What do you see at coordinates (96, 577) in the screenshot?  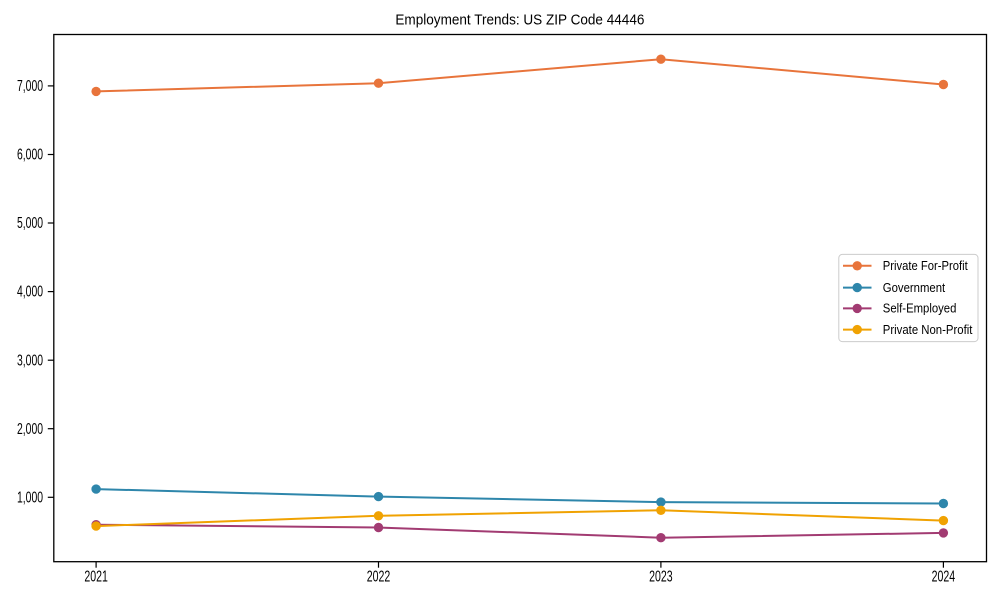 I see `svg-text: 2021` at bounding box center [96, 577].